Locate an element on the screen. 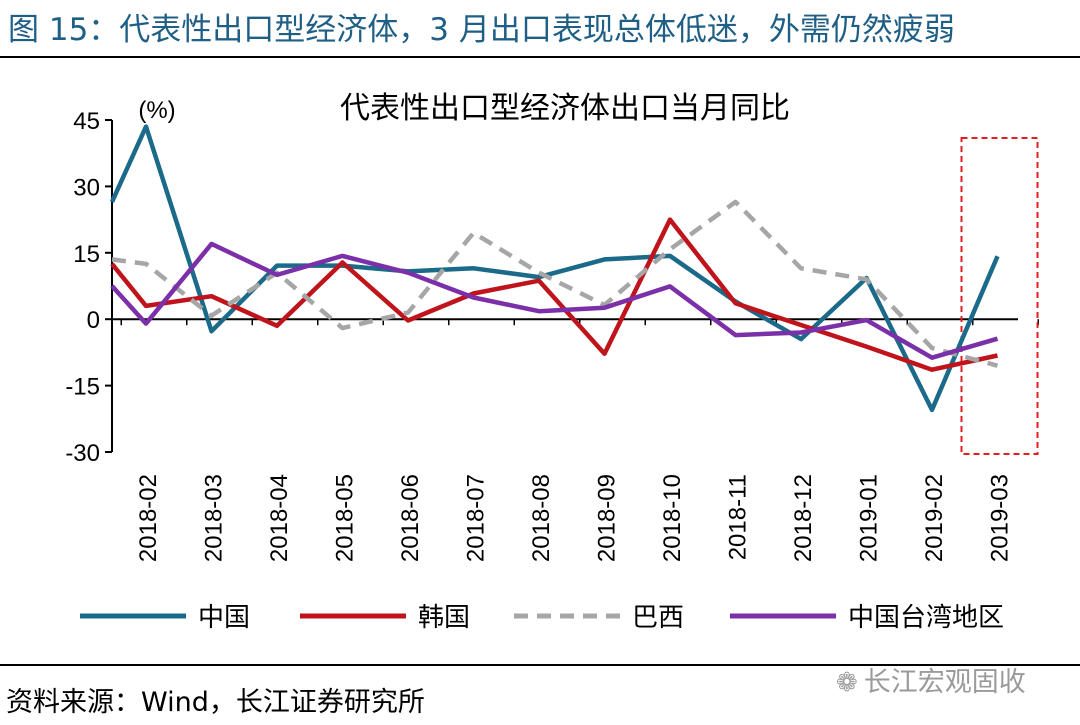 This screenshot has width=1080, height=725. chart-title: 代表性出口型经济体出口当月同比 is located at coordinates (565, 108).